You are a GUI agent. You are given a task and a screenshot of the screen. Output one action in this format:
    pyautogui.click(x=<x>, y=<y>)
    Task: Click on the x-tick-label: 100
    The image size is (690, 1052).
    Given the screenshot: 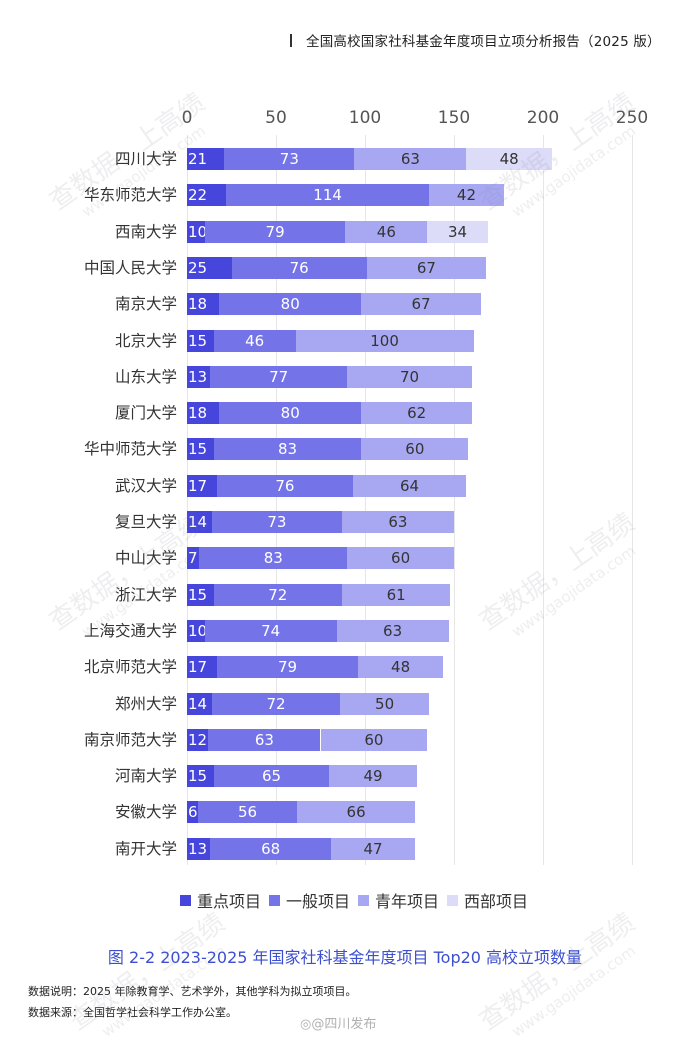 What is the action you would take?
    pyautogui.click(x=365, y=118)
    